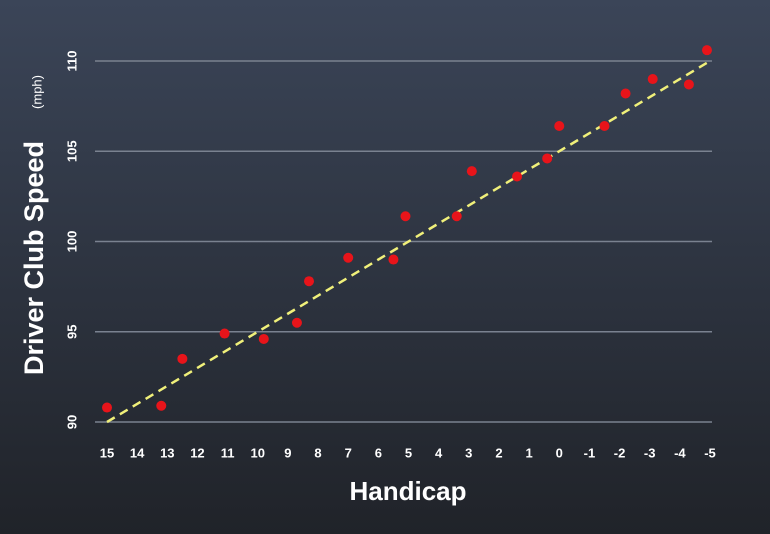 Image resolution: width=770 pixels, height=534 pixels. Describe the element at coordinates (258, 452) in the screenshot. I see `x-tick-label: 10` at that location.